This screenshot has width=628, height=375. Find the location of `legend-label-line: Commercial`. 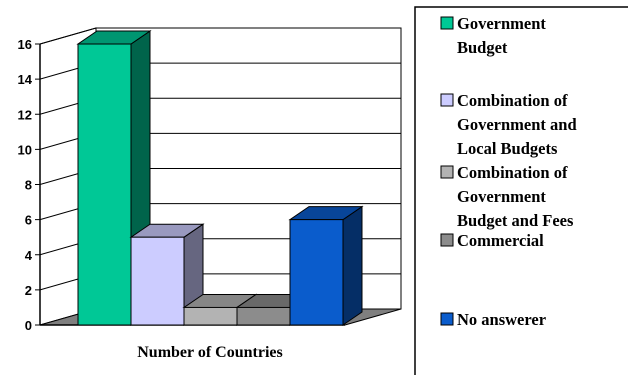

legend-label-line: Commercial is located at coordinates (500, 240).